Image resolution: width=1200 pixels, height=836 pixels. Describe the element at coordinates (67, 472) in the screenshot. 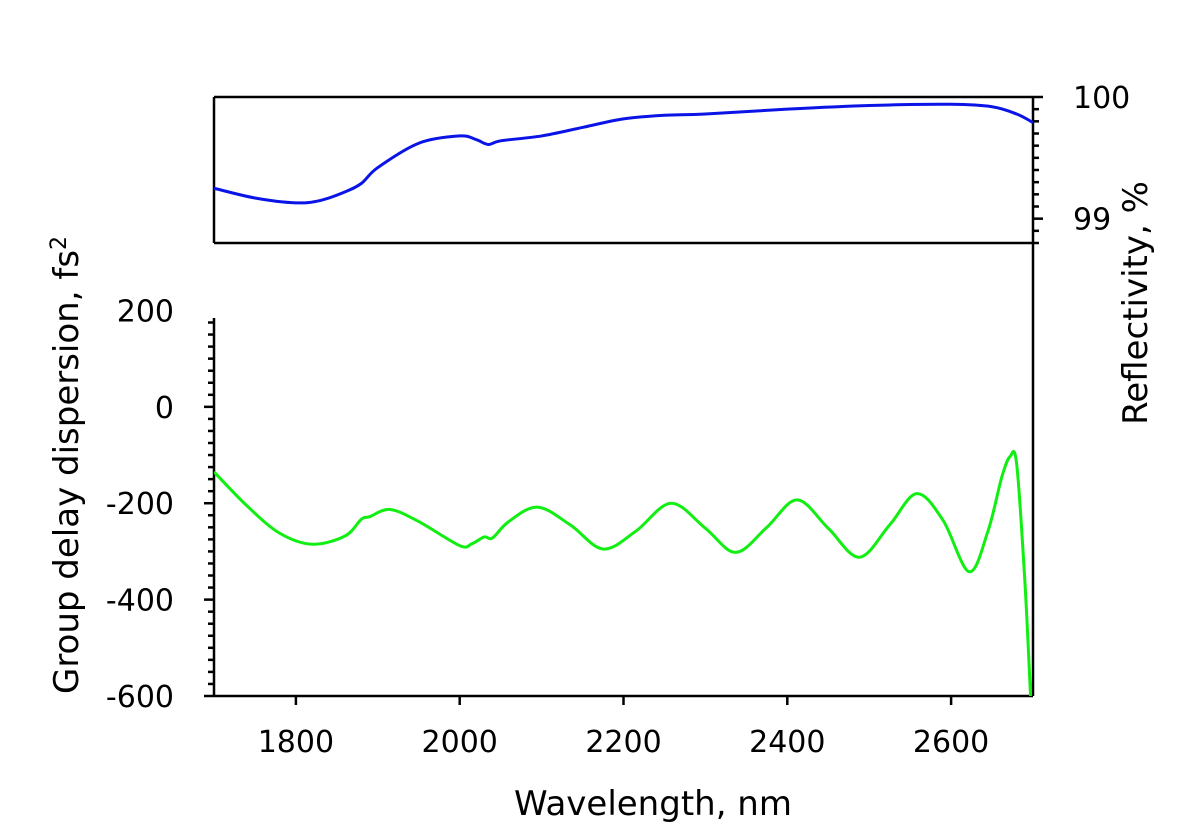

I see `gdd-axis-title-main: Group delay dispersion, fs` at that location.